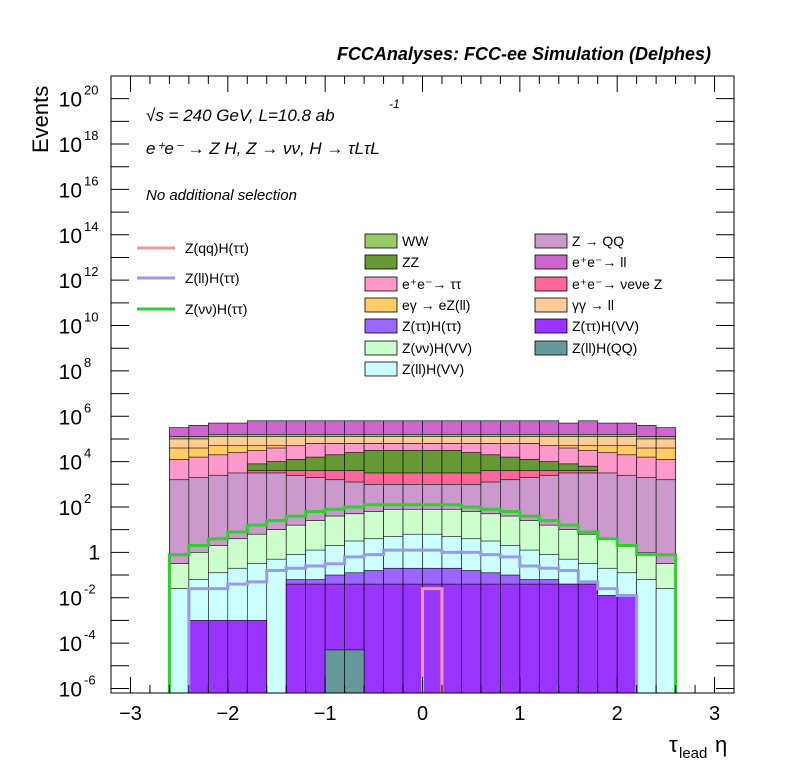 This screenshot has width=796, height=772. I want to click on y-tick-label: 1, so click(94, 552).